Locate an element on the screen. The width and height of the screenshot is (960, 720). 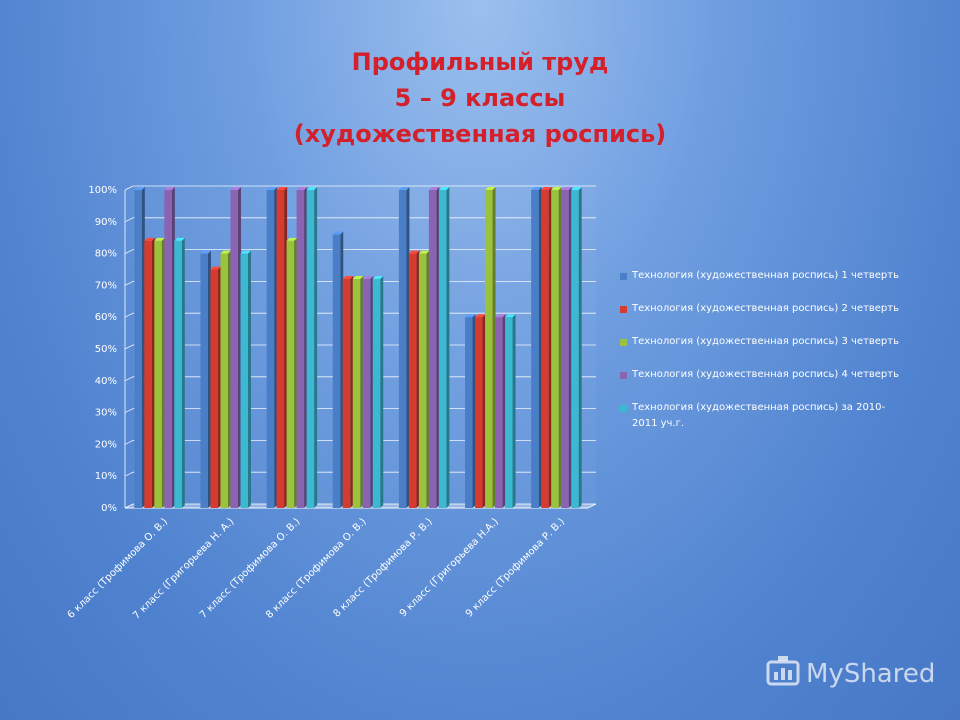
y-tick-label: 80% is located at coordinates (106, 254).